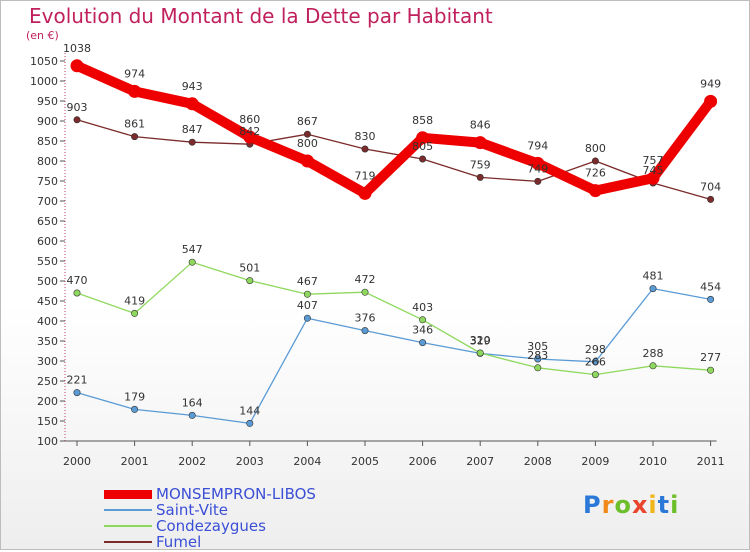  What do you see at coordinates (211, 526) in the screenshot?
I see `legend-label: Condezaygues` at bounding box center [211, 526].